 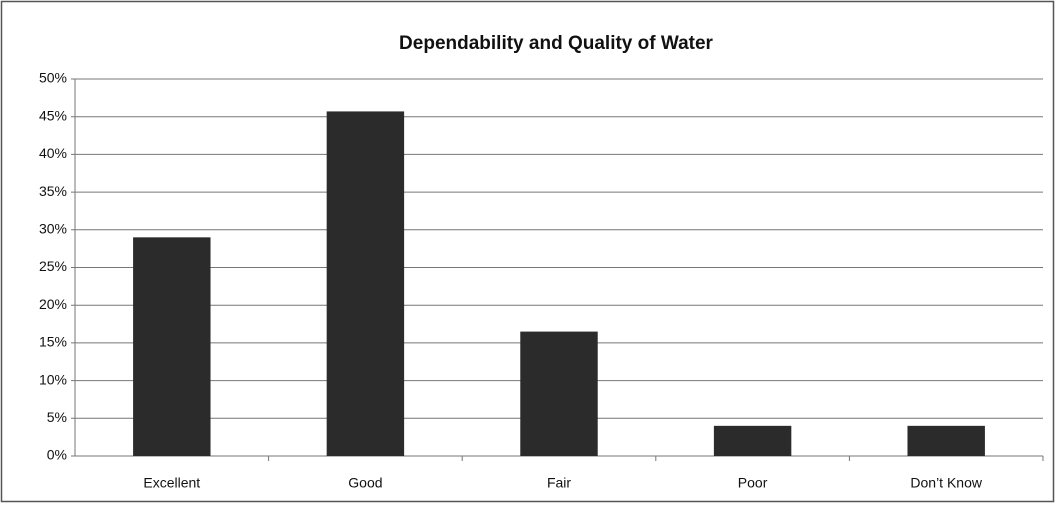 What do you see at coordinates (57, 455) in the screenshot?
I see `y-tick-label: 0%` at bounding box center [57, 455].